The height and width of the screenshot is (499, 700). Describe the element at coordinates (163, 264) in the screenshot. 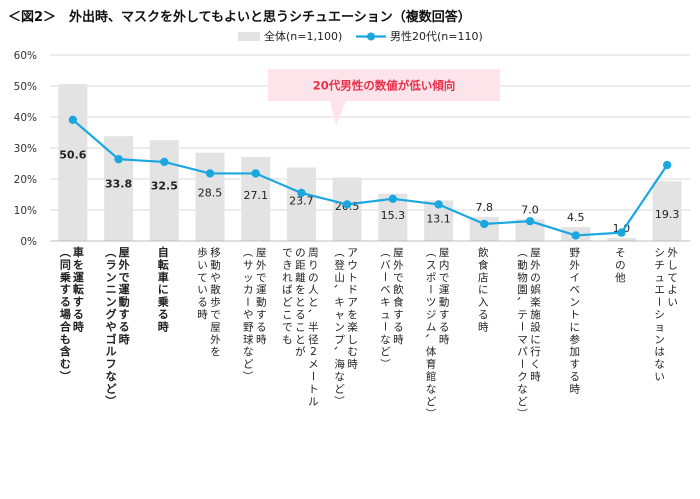

I see `category-label-char: 転` at that location.